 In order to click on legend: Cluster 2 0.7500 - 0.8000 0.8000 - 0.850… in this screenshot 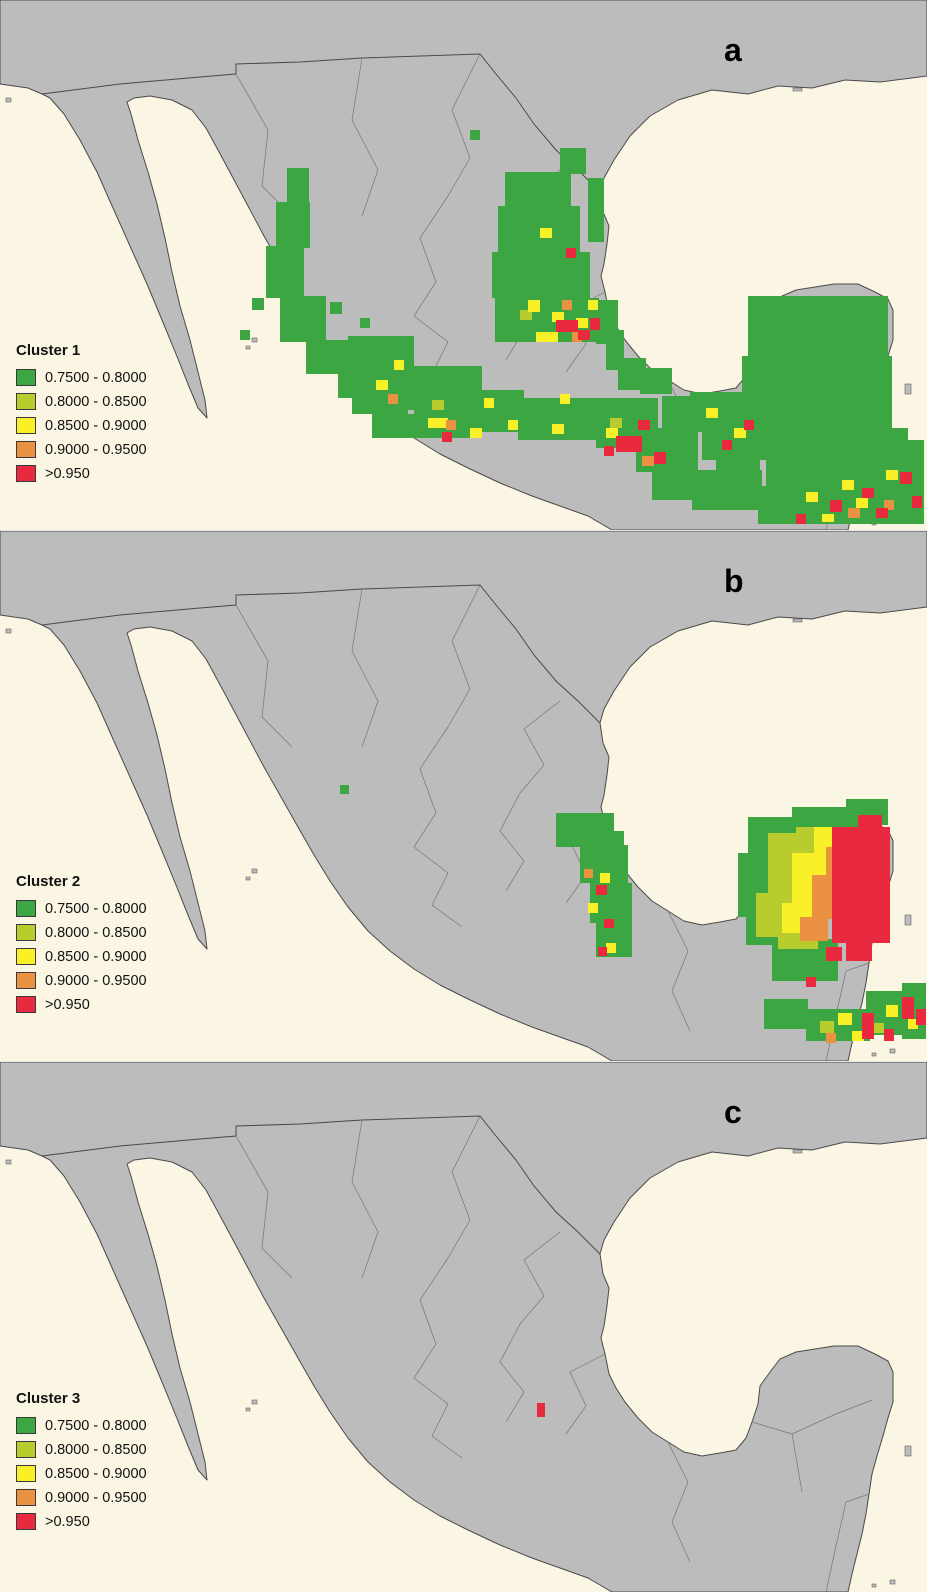, I will do `click(81, 946)`.